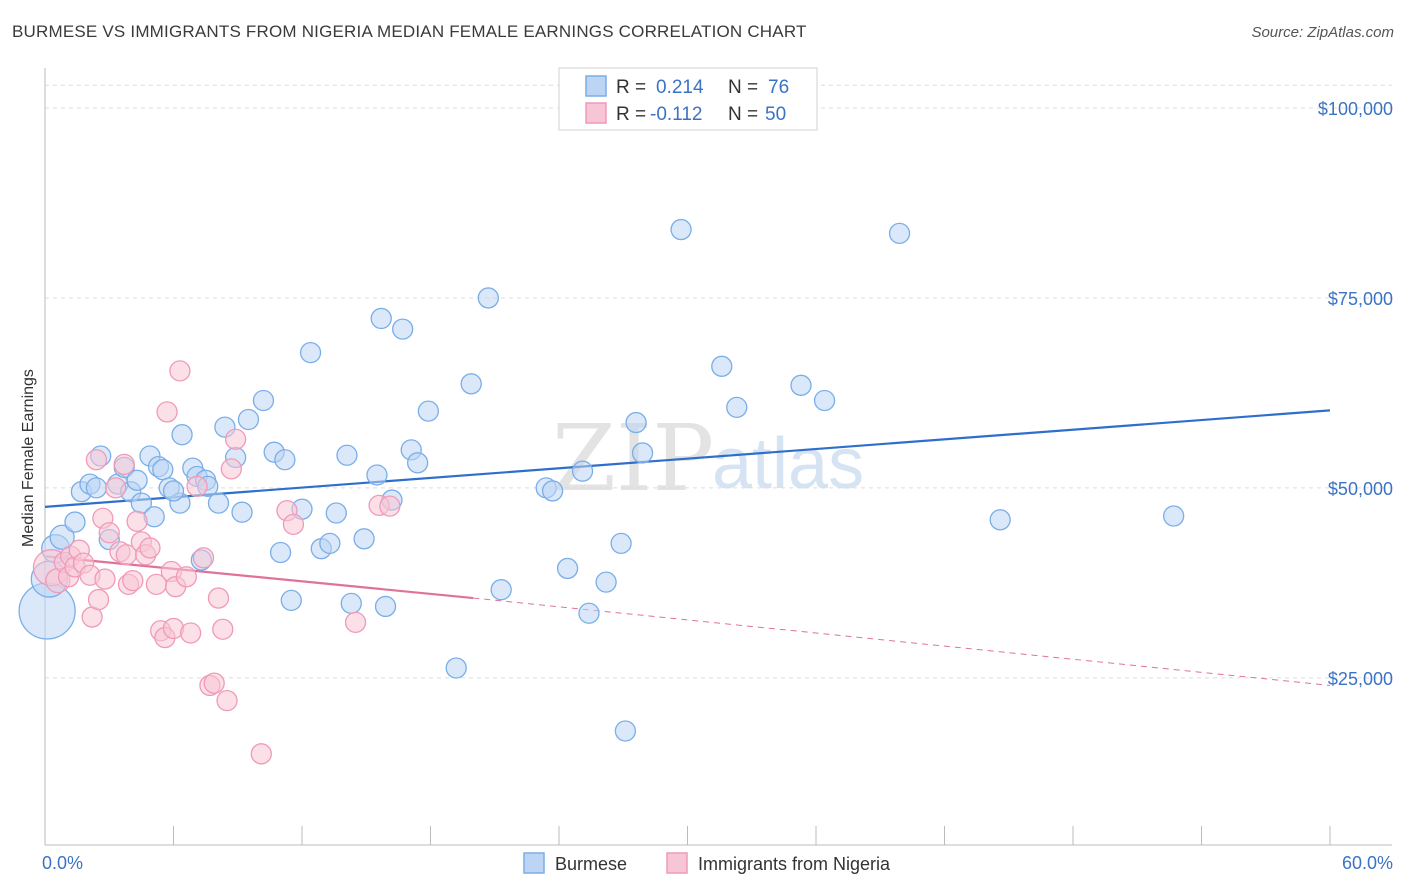  What do you see at coordinates (1360, 299) in the screenshot?
I see `y-tick-label: $75,000` at bounding box center [1360, 299].